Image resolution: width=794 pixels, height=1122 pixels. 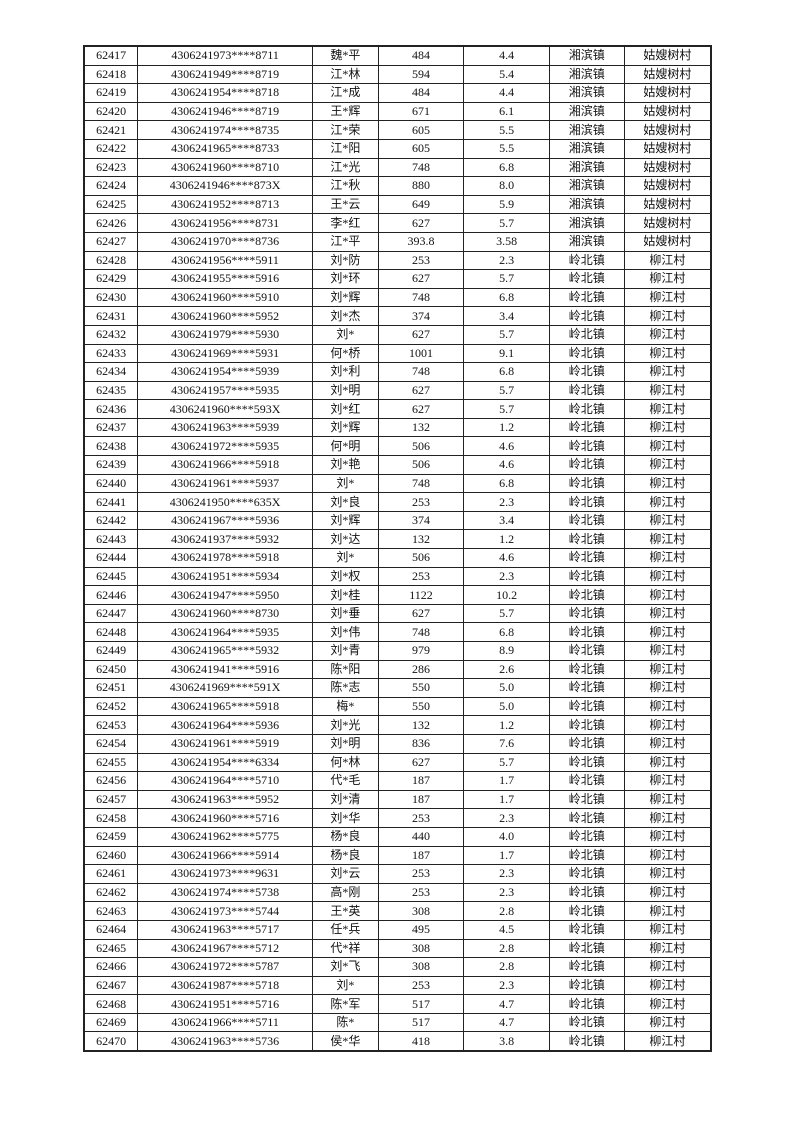 What do you see at coordinates (506, 669) in the screenshot?
I see `value-cell: 2.6` at bounding box center [506, 669].